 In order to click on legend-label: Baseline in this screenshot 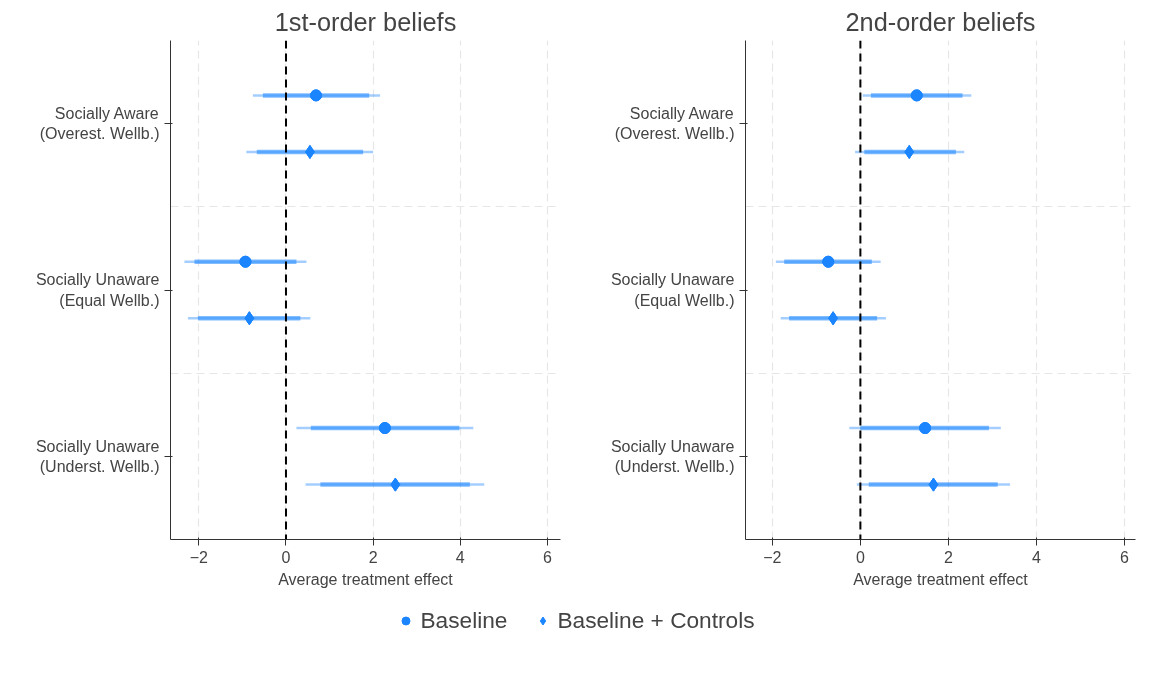, I will do `click(464, 620)`.